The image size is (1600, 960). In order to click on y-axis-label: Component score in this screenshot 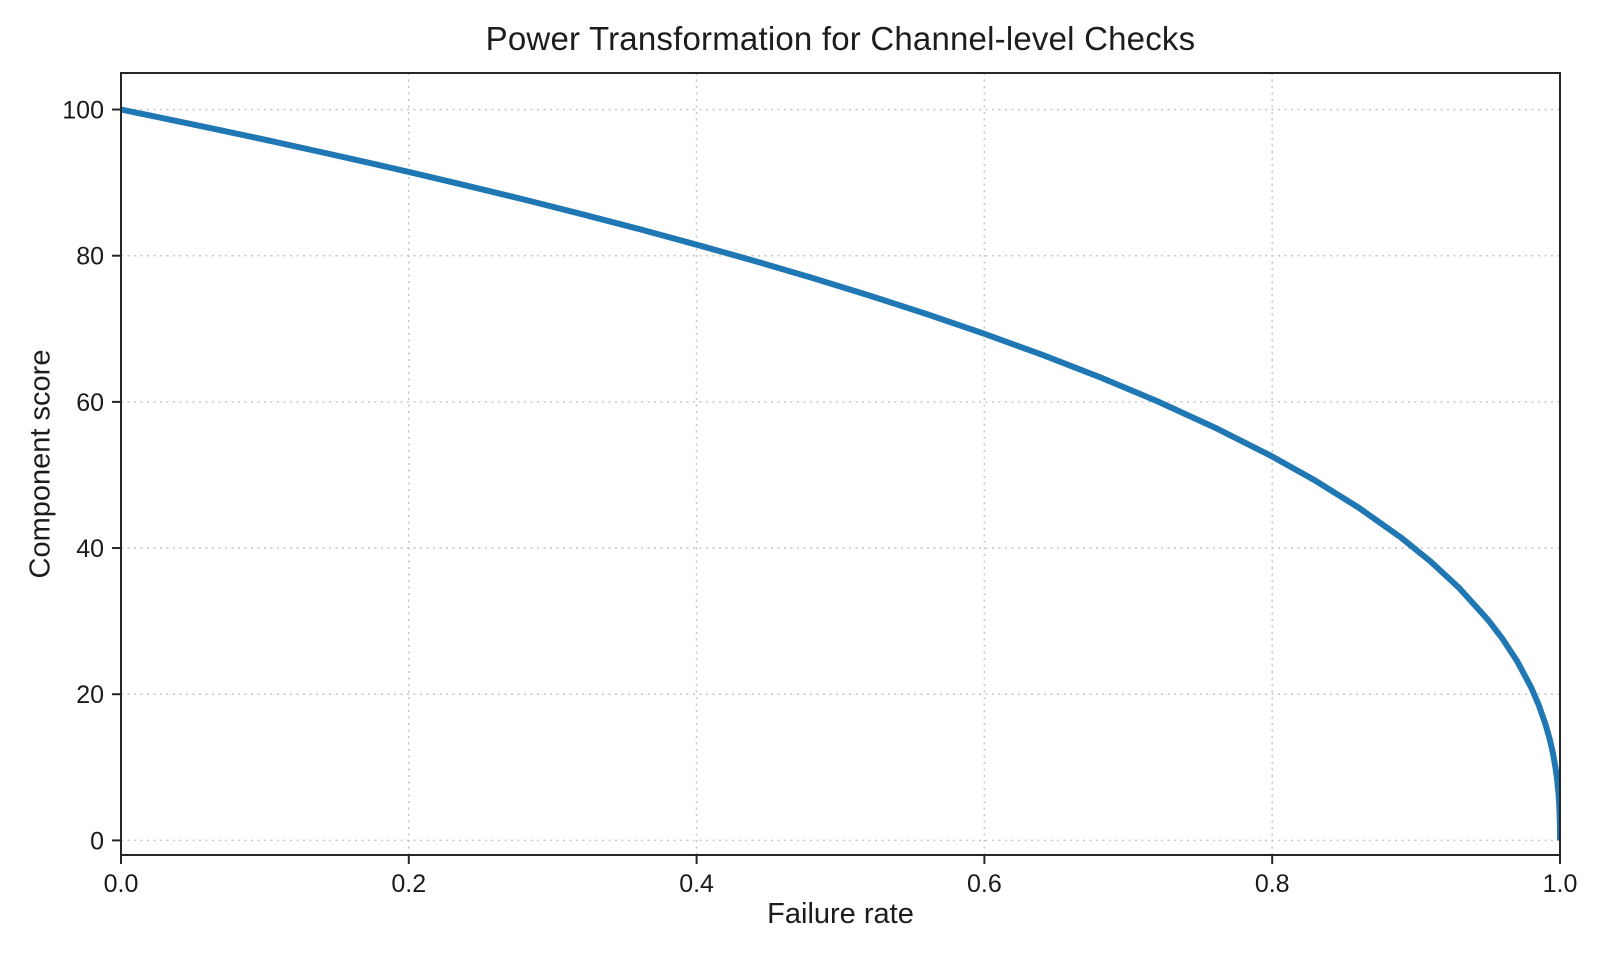, I will do `click(40, 464)`.